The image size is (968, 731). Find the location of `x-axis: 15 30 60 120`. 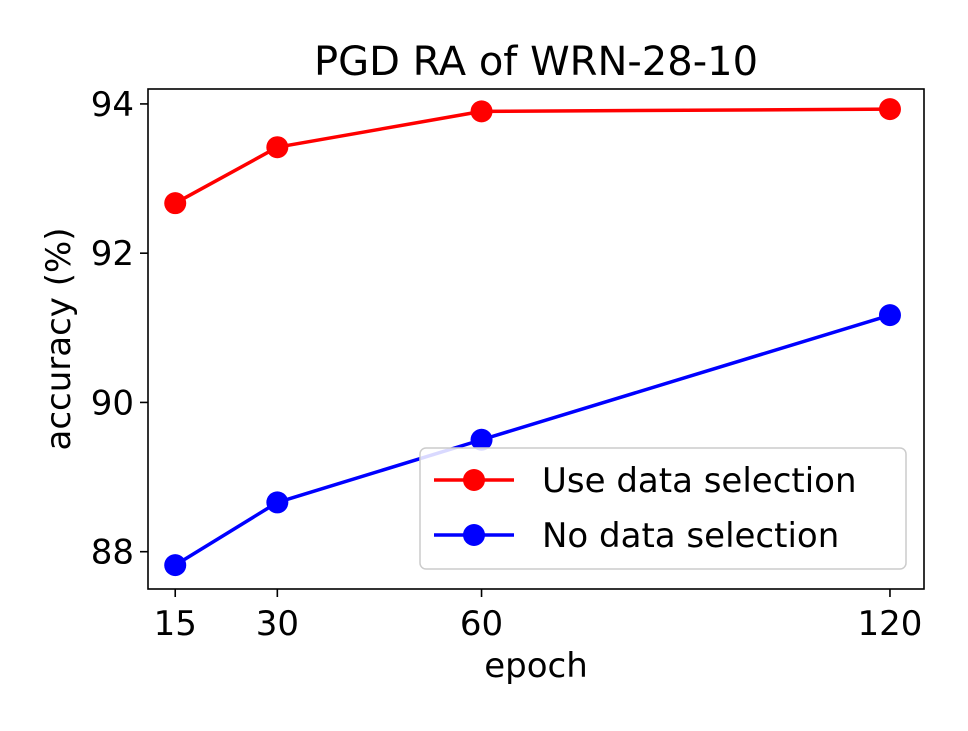

x-axis: 15 30 60 120 is located at coordinates (538, 616).